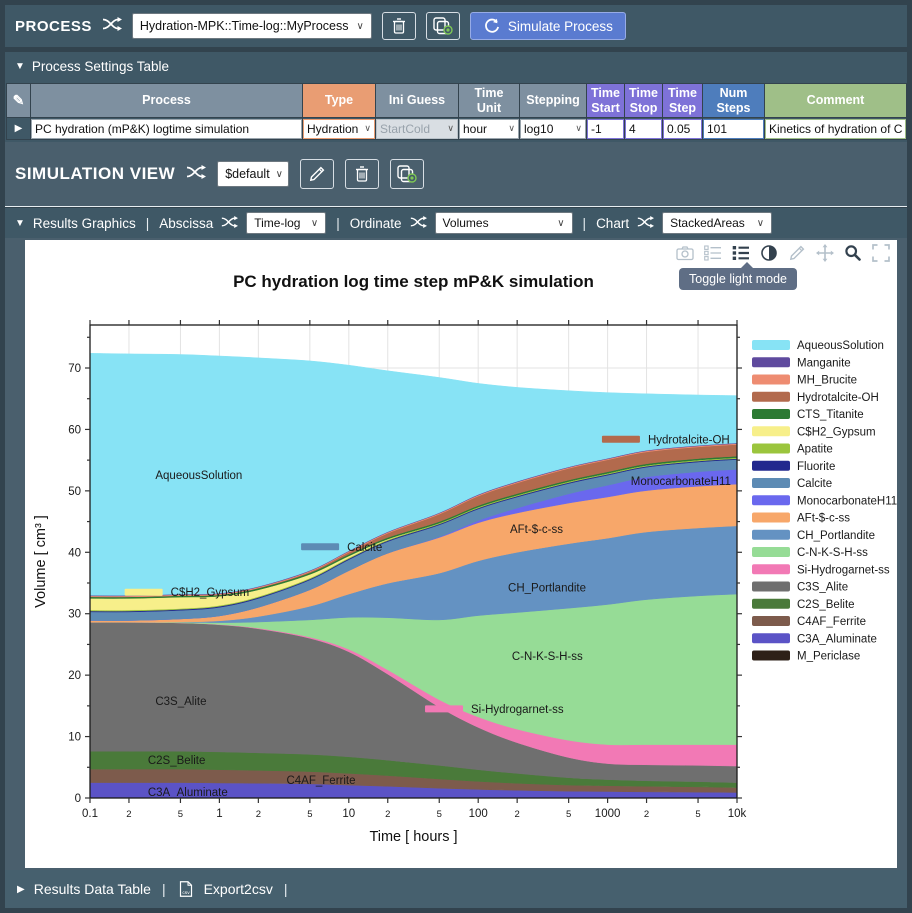  What do you see at coordinates (814, 432) in the screenshot?
I see `legend-item-C$H2_Gypsum: C$H2_Gypsum` at bounding box center [814, 432].